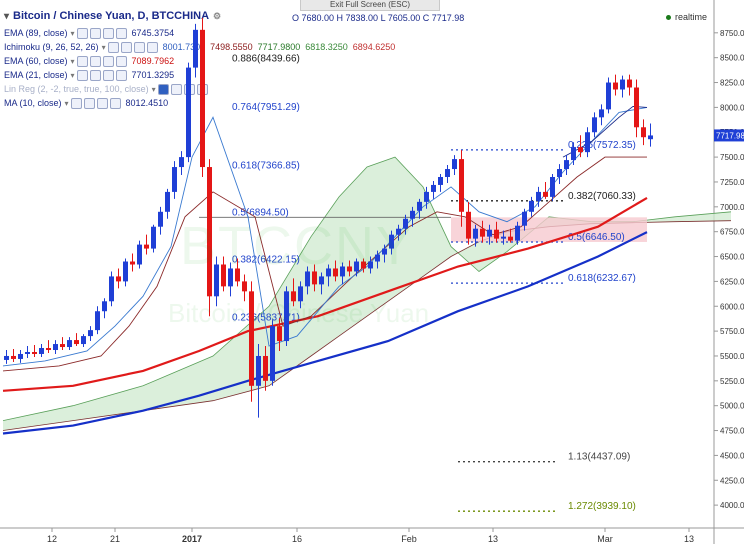  What do you see at coordinates (217, 15) in the screenshot?
I see `settings-icon: ⚙` at bounding box center [217, 15].